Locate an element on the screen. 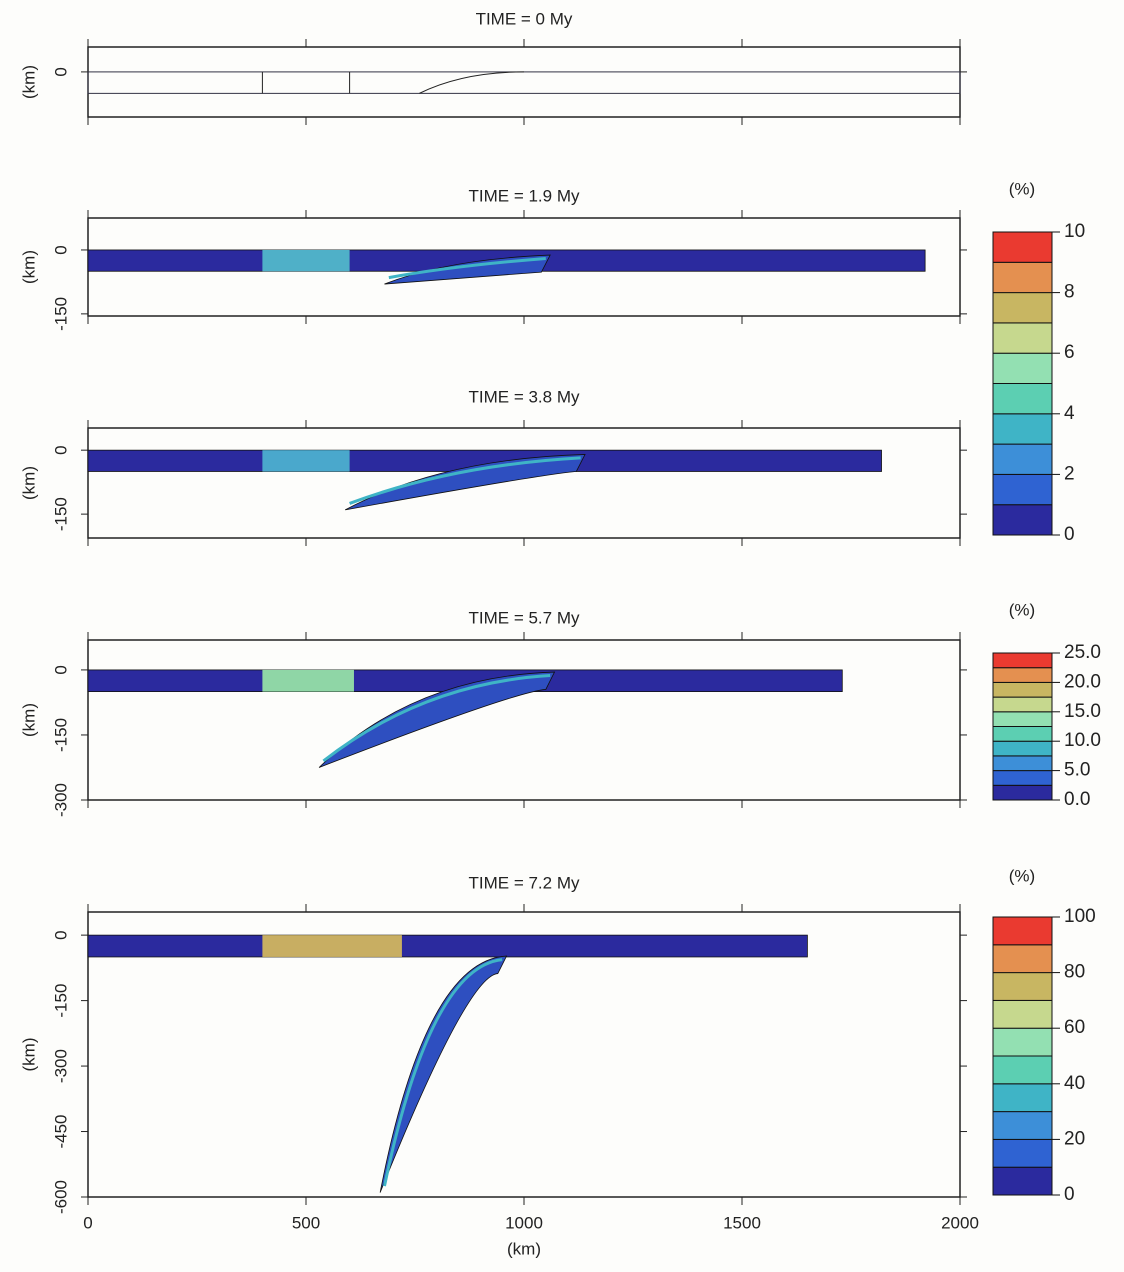 Image resolution: width=1124 pixels, height=1272 pixels. panel-title: TIME = 1.9 My is located at coordinates (524, 195).